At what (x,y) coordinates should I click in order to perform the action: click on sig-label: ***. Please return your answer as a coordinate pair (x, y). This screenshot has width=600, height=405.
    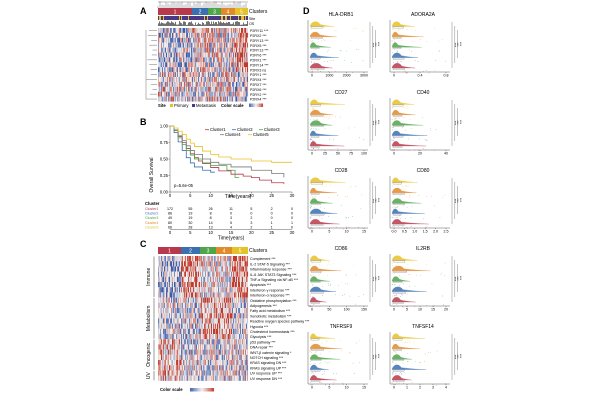
    Looking at the image, I should click on (460, 122).